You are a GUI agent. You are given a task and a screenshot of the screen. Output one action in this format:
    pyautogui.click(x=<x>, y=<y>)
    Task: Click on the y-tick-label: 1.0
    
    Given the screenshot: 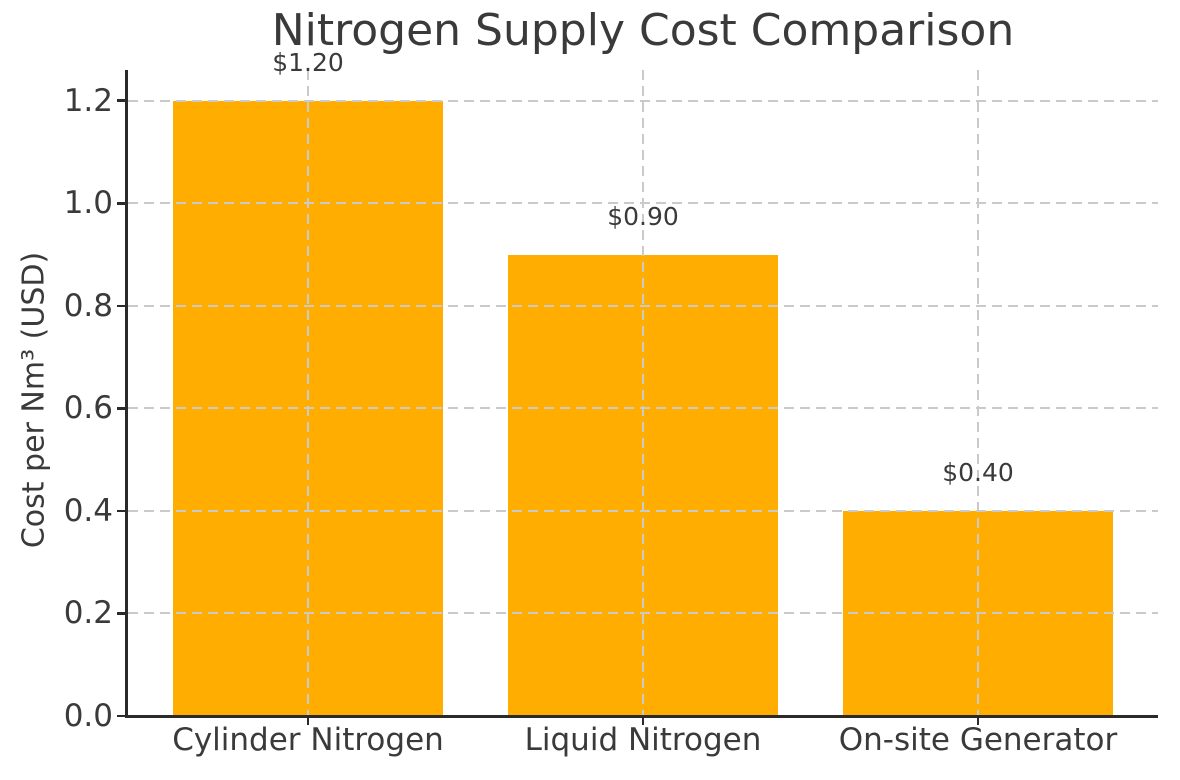 What is the action you would take?
    pyautogui.click(x=88, y=203)
    